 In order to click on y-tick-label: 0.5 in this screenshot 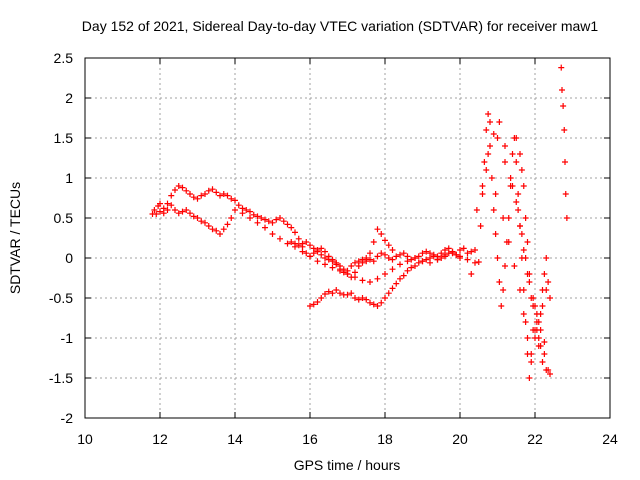, I will do `click(64, 218)`.